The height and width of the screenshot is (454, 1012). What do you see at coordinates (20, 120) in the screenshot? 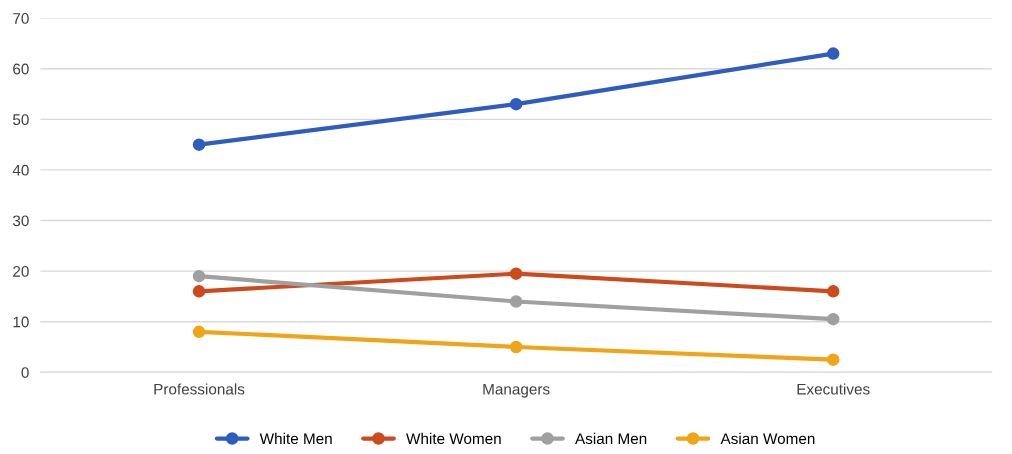
I see `y-tick-label: 50` at bounding box center [20, 120].